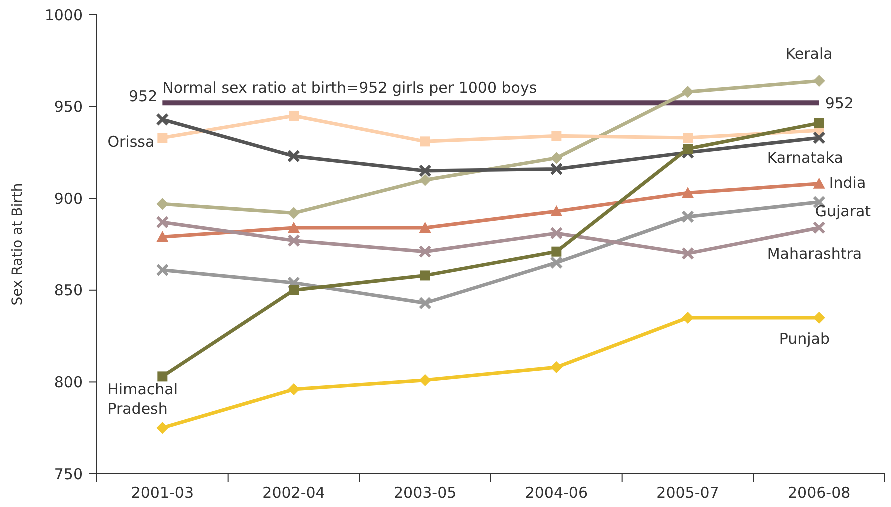 This screenshot has height=507, width=891. I want to click on series-label: Punjab, so click(804, 339).